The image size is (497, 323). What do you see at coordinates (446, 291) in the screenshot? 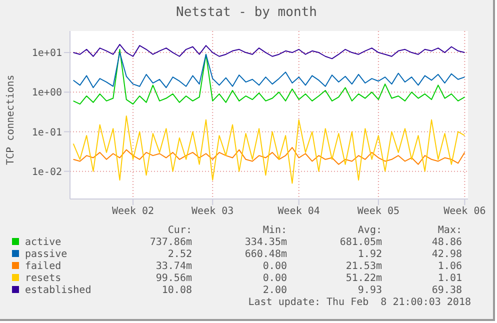
I see `text: 69.38` at bounding box center [446, 291].